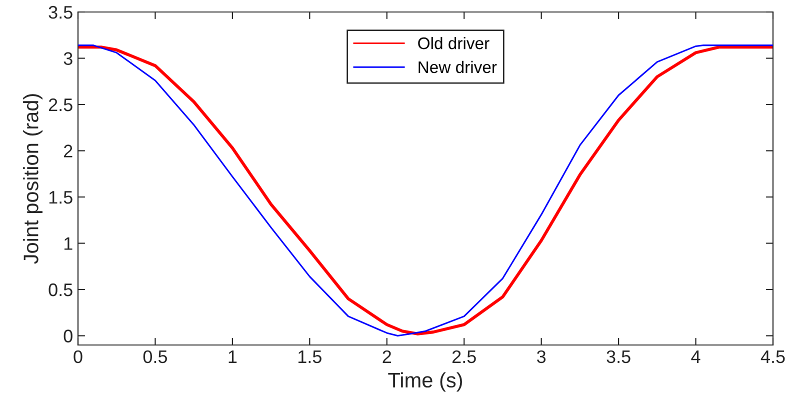 Image resolution: width=788 pixels, height=419 pixels. Describe the element at coordinates (68, 243) in the screenshot. I see `y-tick-label: 1` at that location.